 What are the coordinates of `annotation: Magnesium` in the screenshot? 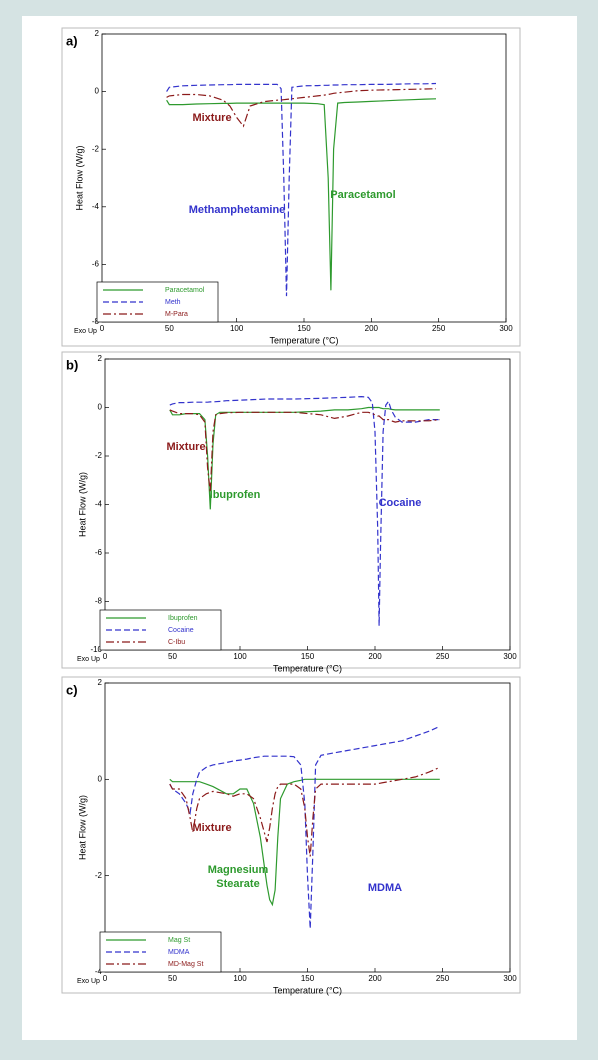 It's located at (238, 870).